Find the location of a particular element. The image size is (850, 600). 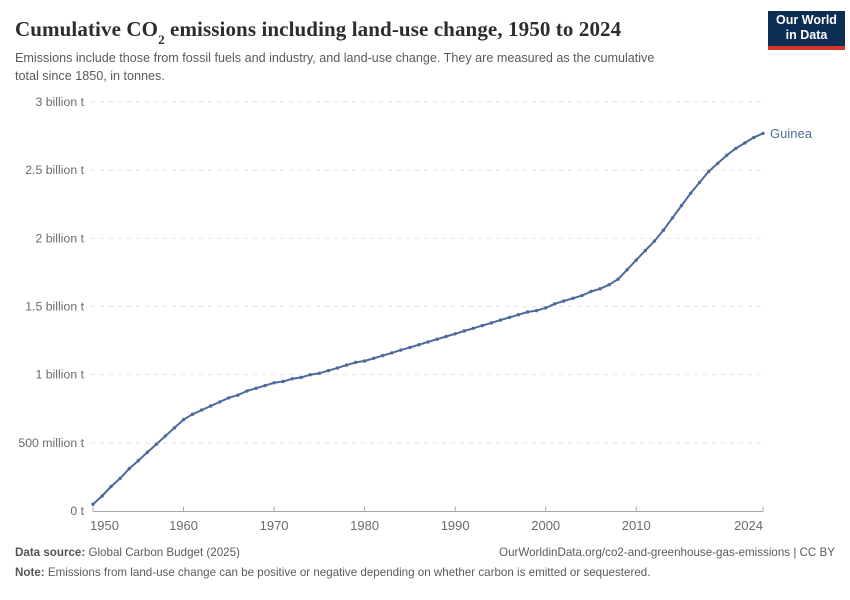

y-tick-label: 2.5 billion t is located at coordinates (54, 170).